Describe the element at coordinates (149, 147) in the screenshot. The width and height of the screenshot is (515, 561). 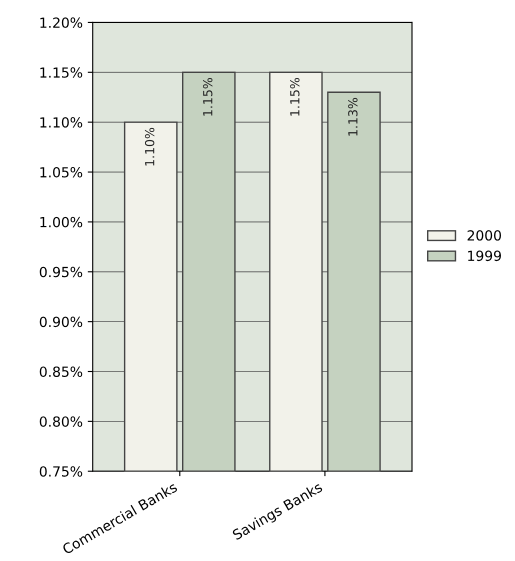
I see `data-label: 1.10%` at that location.